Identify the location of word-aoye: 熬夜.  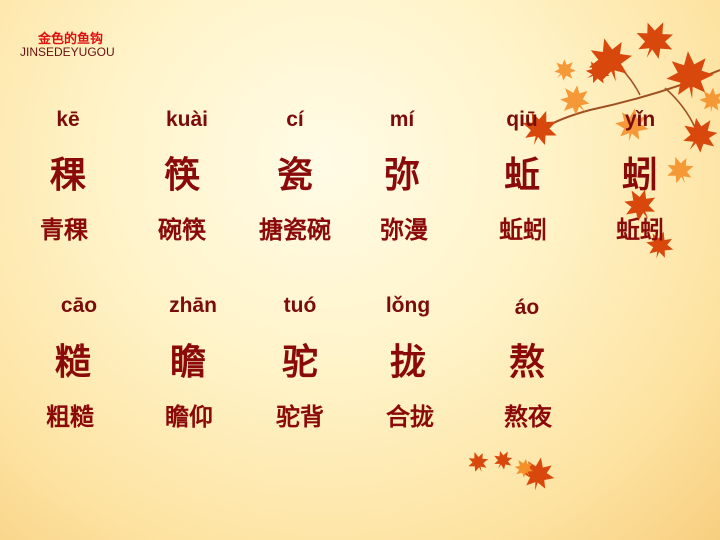
(528, 417).